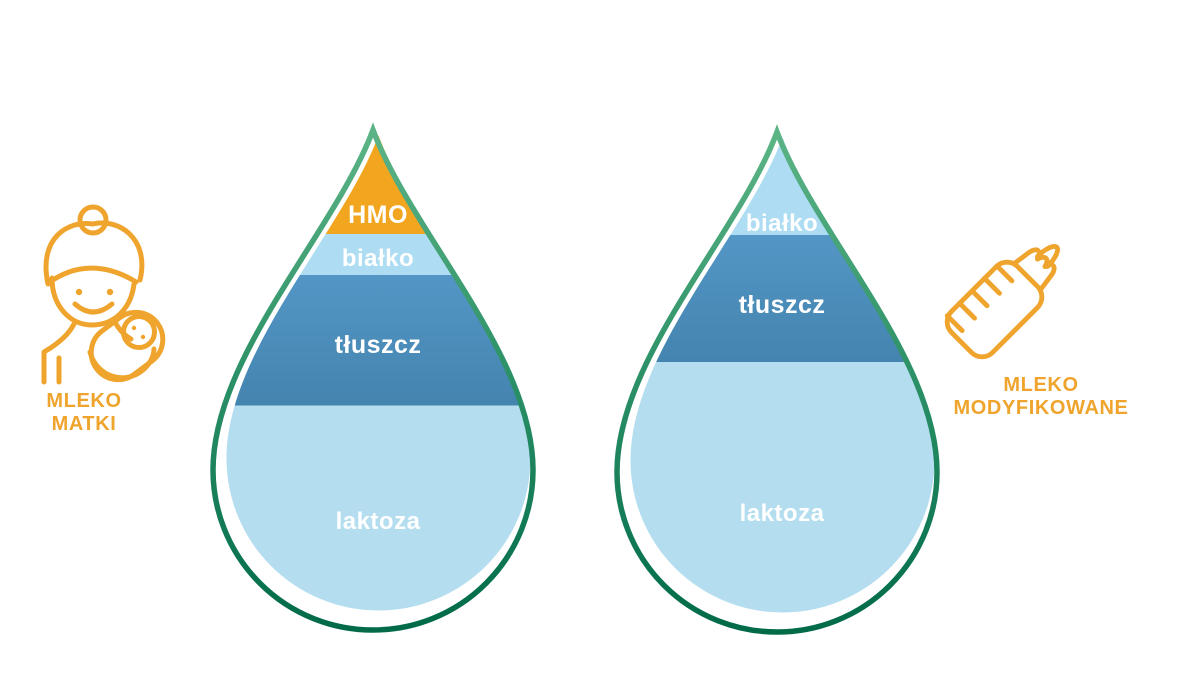 The width and height of the screenshot is (1200, 688). What do you see at coordinates (94, 253) in the screenshot?
I see `hair-outline` at bounding box center [94, 253].